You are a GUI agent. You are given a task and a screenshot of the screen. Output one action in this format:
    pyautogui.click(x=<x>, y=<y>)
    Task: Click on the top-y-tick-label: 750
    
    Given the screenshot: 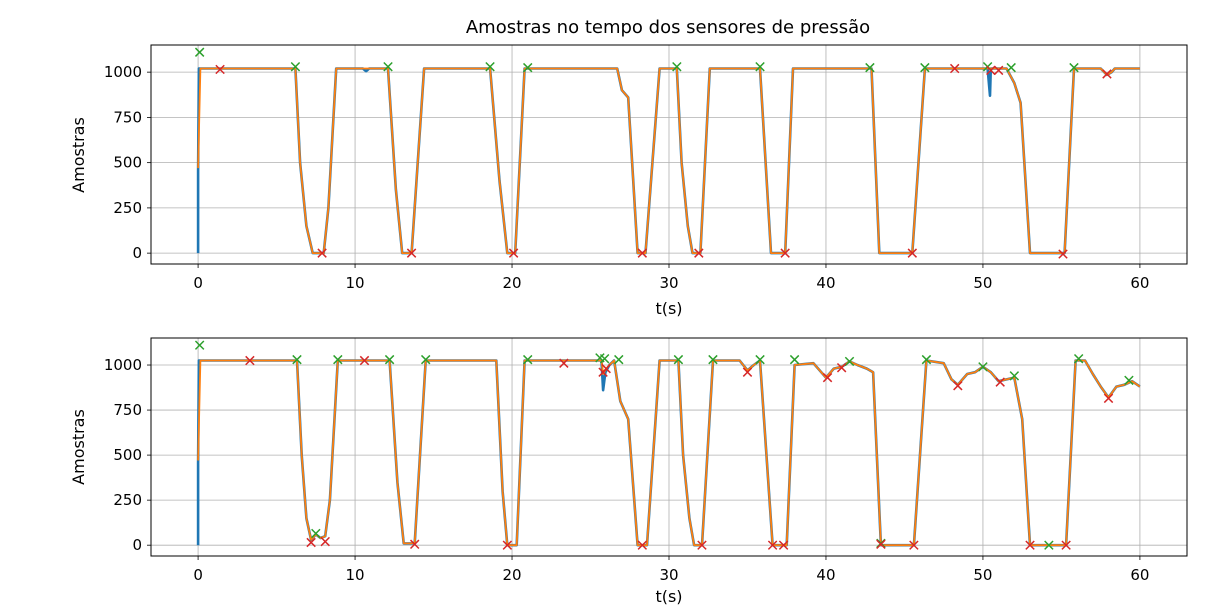 What is the action you would take?
    pyautogui.click(x=127, y=117)
    